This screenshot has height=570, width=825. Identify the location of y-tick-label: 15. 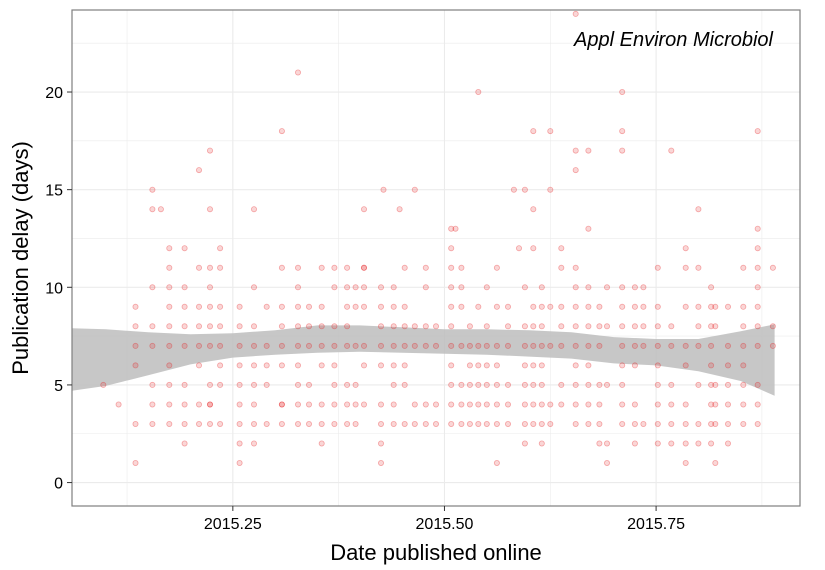
(54, 191).